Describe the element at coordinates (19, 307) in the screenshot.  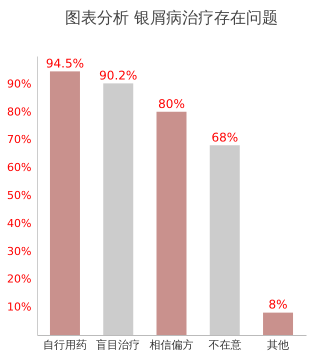
I see `y-tick-label: 10%` at that location.